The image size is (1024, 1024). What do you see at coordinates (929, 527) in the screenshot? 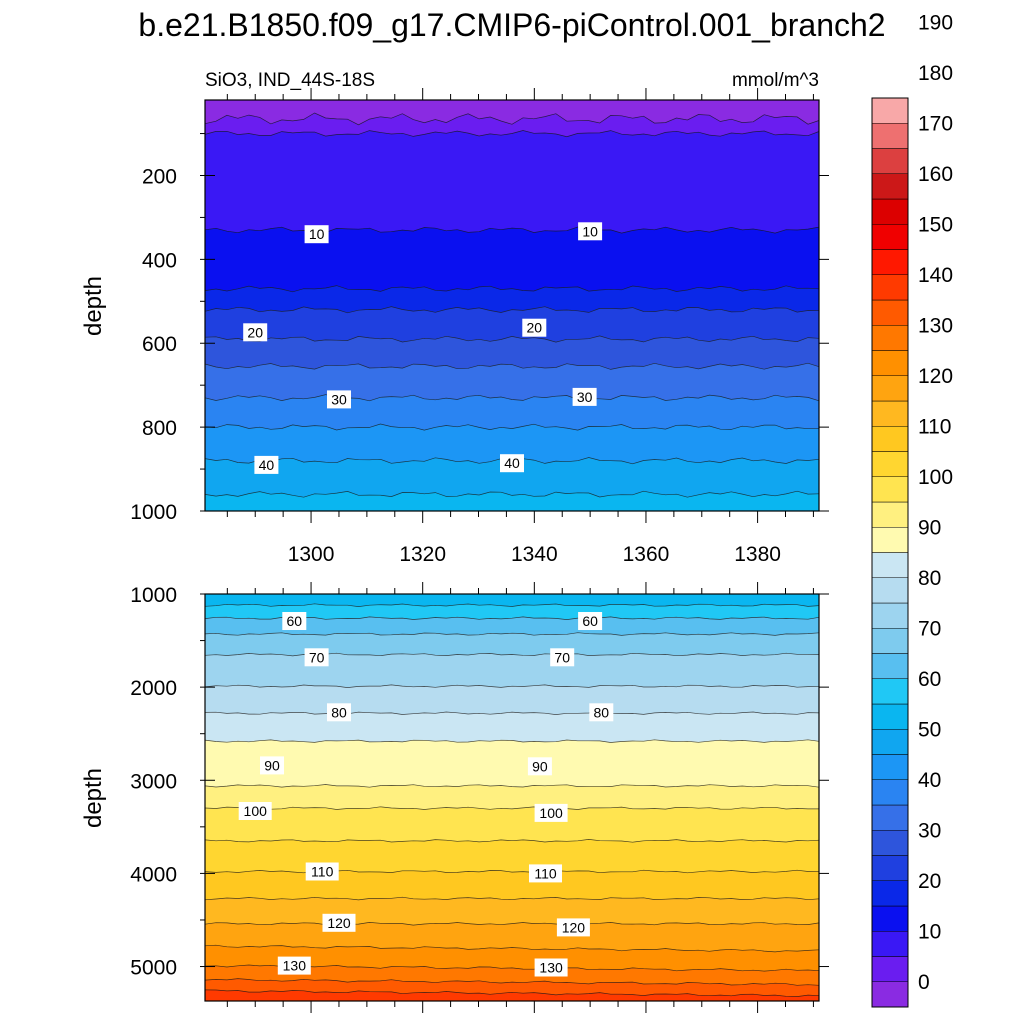
I see `colorbar-label: 90` at bounding box center [929, 527].